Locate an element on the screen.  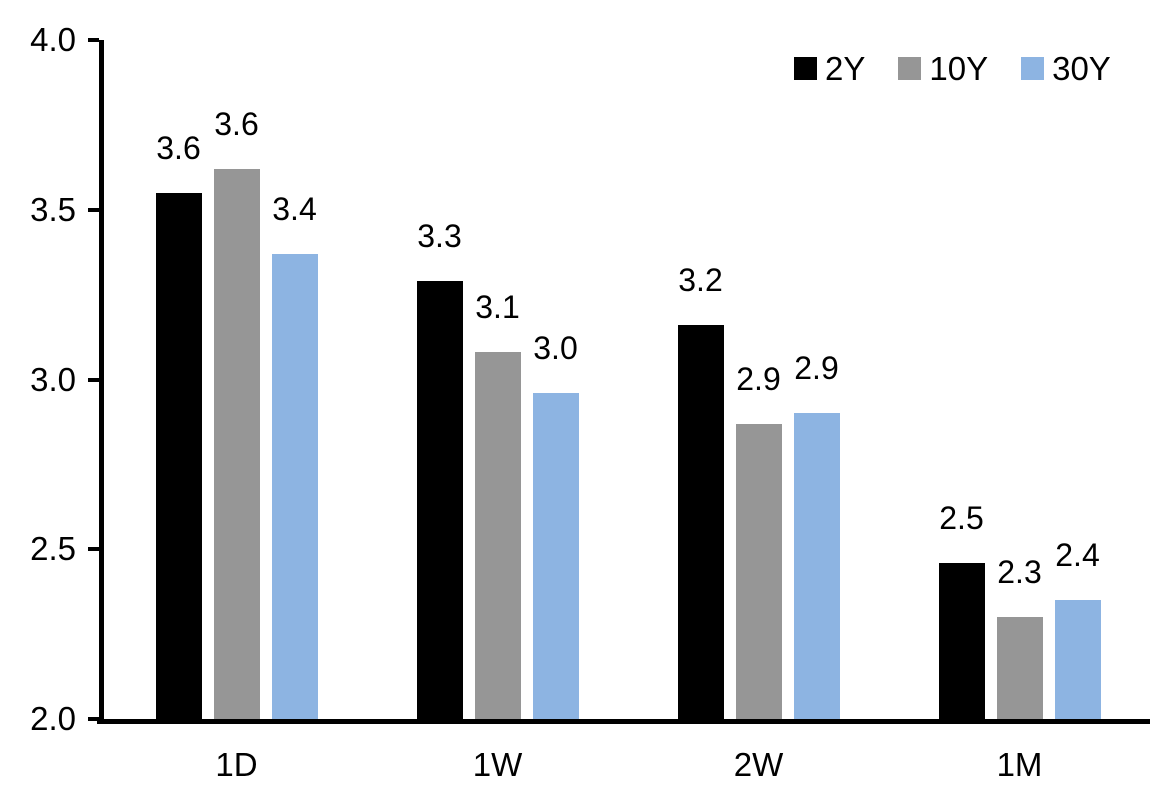
legend-swatch-2y-icon is located at coordinates (805, 68).